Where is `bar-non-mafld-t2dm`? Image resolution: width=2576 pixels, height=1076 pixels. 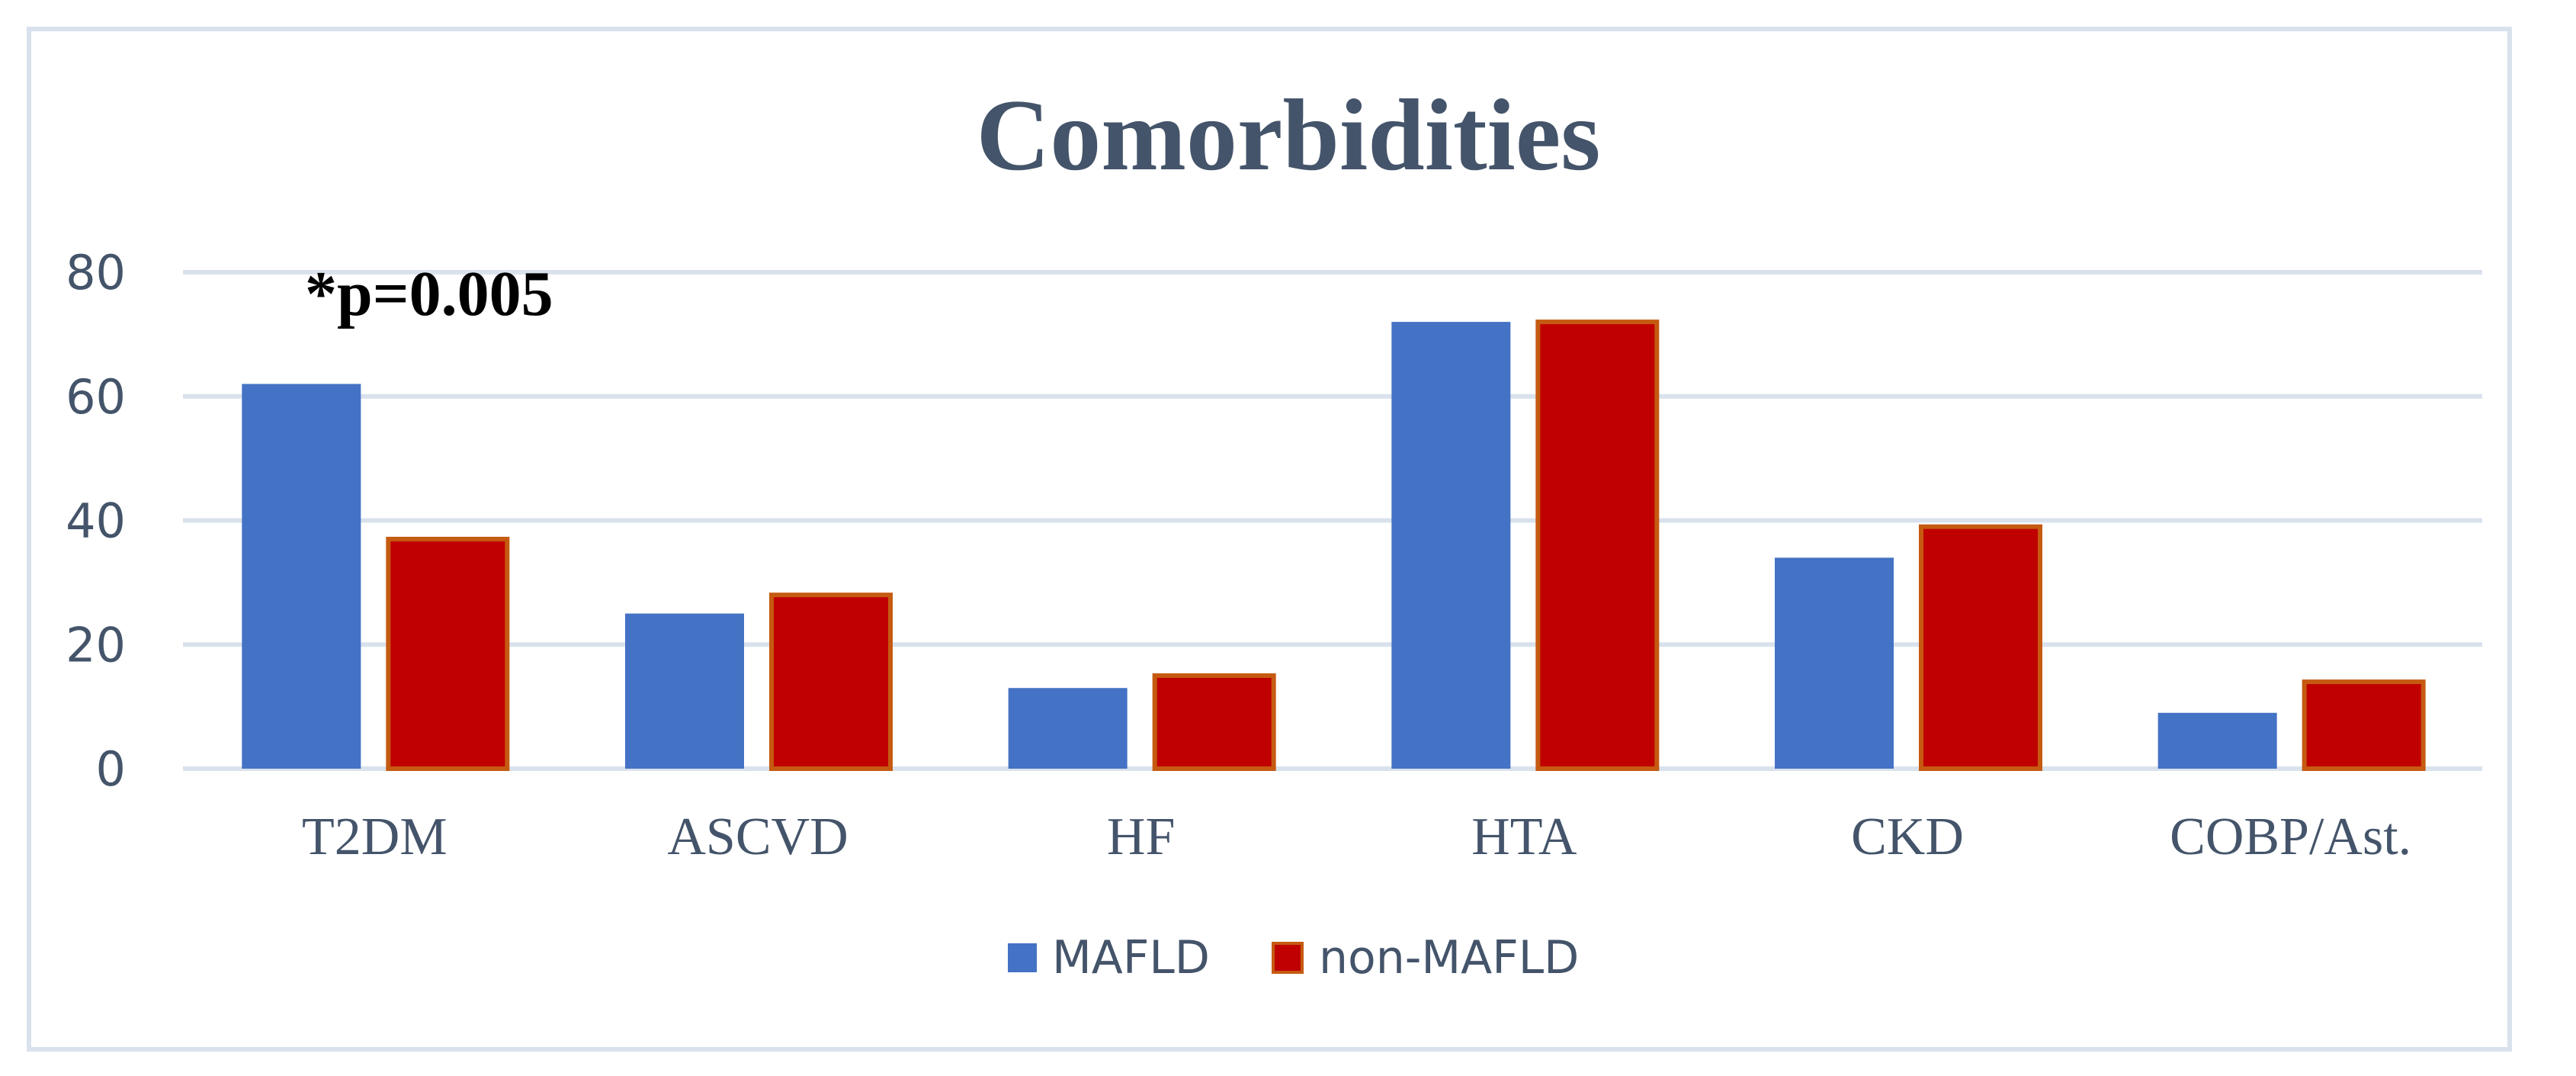
bar-non-mafld-t2dm is located at coordinates (448, 653).